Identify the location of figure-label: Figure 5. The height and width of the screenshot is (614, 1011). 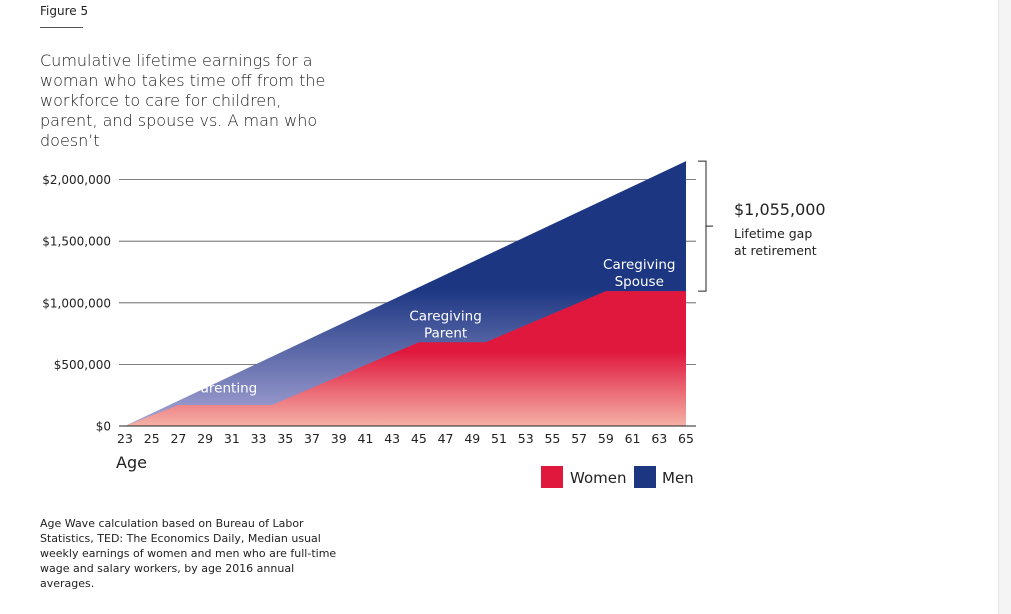
(64, 11).